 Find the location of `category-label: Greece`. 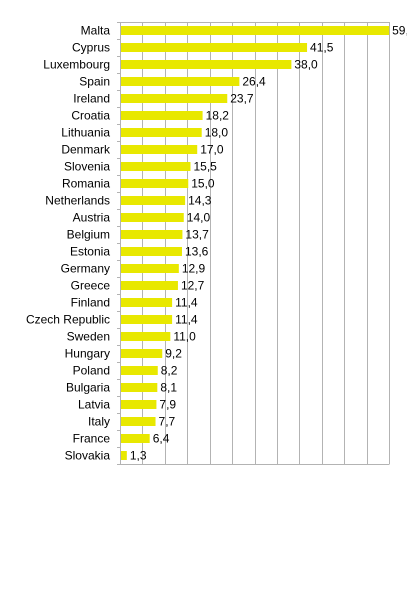

category-label: Greece is located at coordinates (91, 286).